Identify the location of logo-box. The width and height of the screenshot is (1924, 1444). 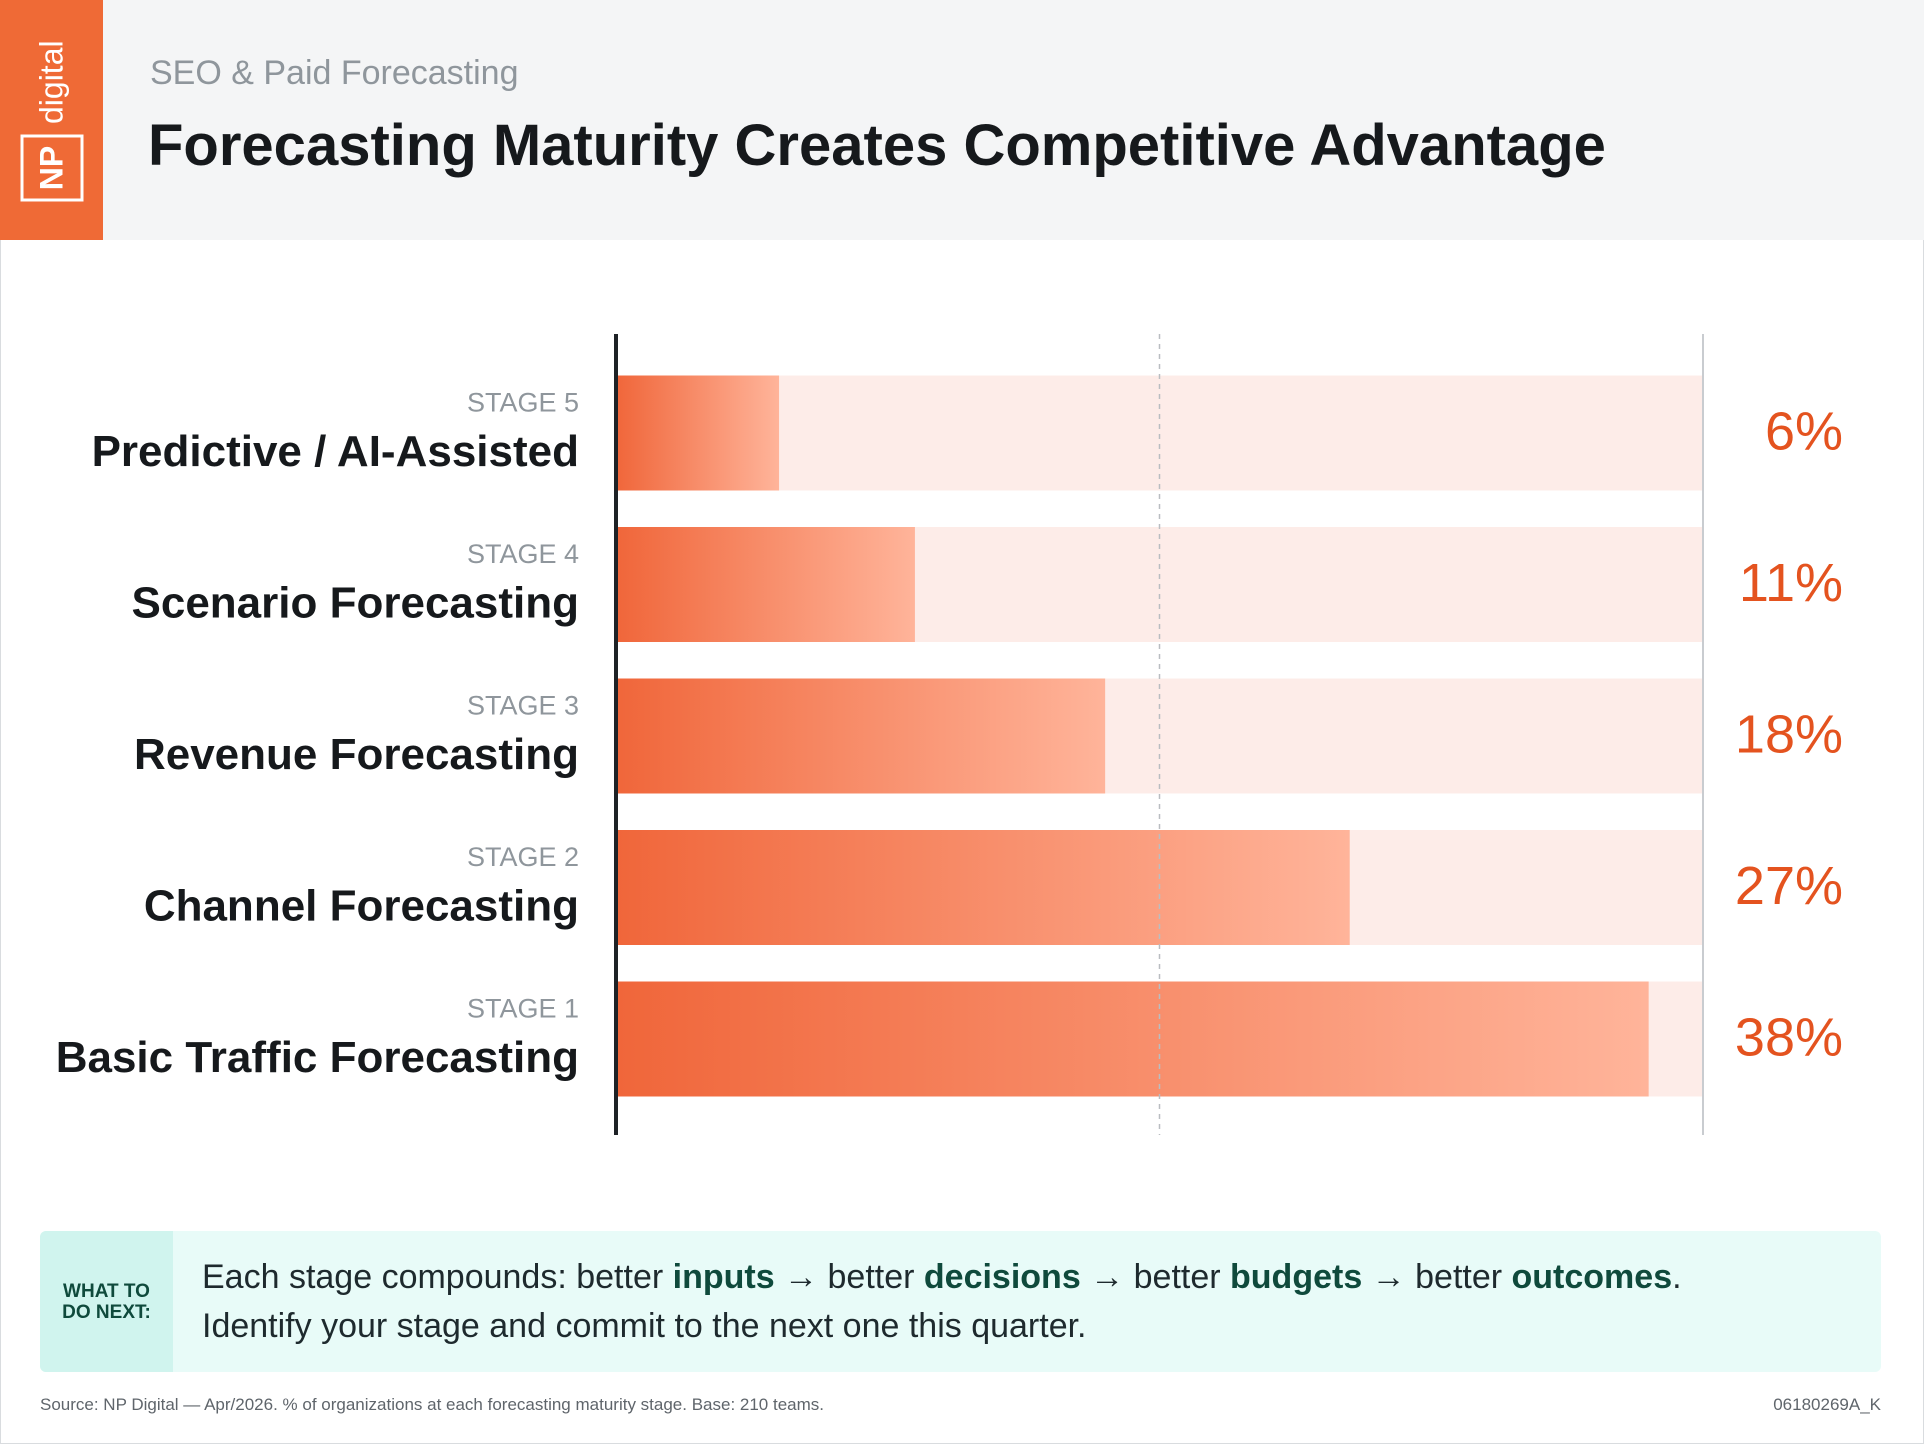
(52, 168).